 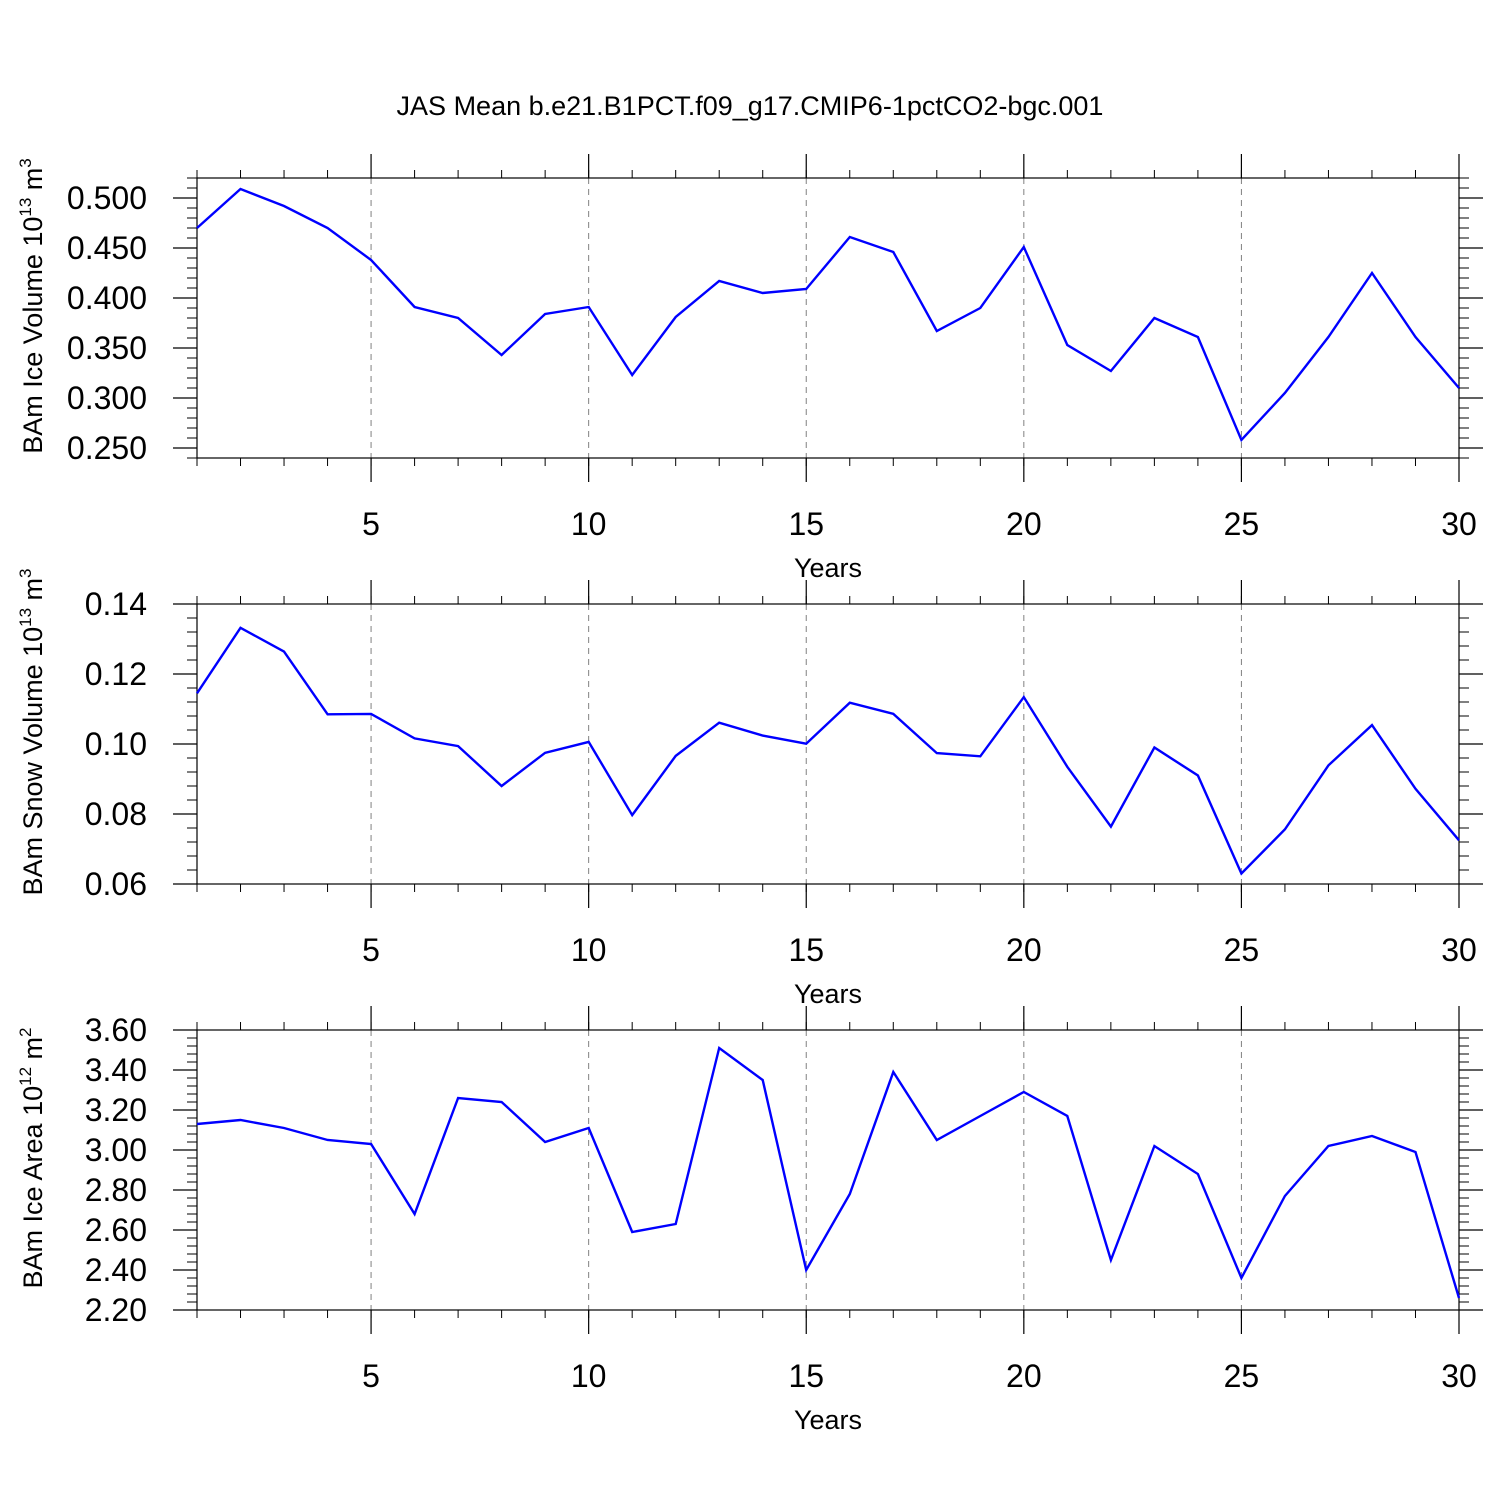 I want to click on y-tick-label: 3.40, so click(x=116, y=1070).